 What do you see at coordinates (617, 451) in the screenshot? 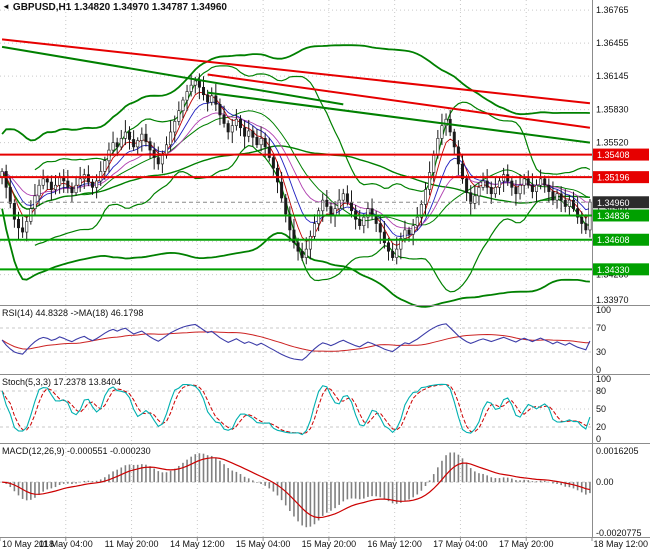
I see `svg-text: 0.0016205` at bounding box center [617, 451].